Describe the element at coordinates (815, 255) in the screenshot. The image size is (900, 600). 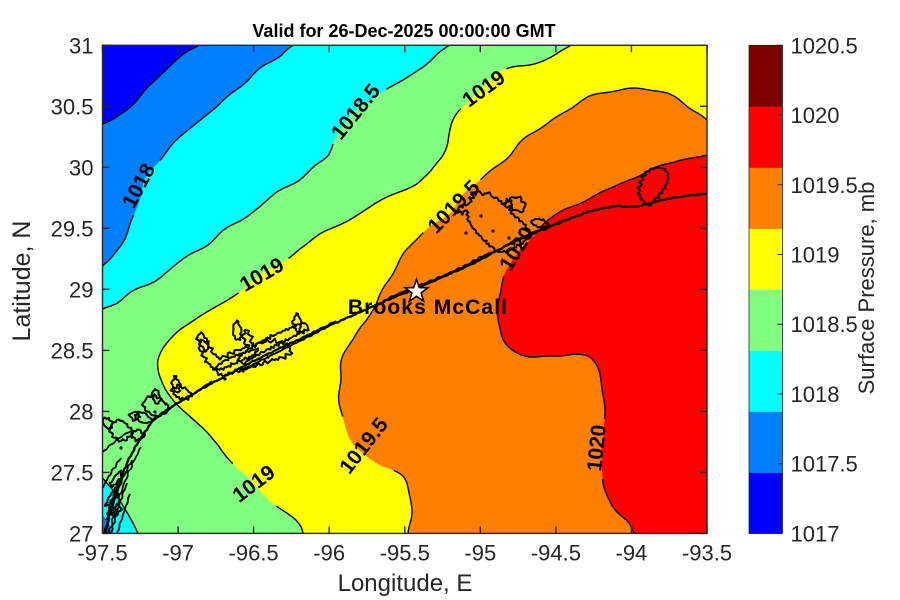
I see `svg-text: 1019` at that location.